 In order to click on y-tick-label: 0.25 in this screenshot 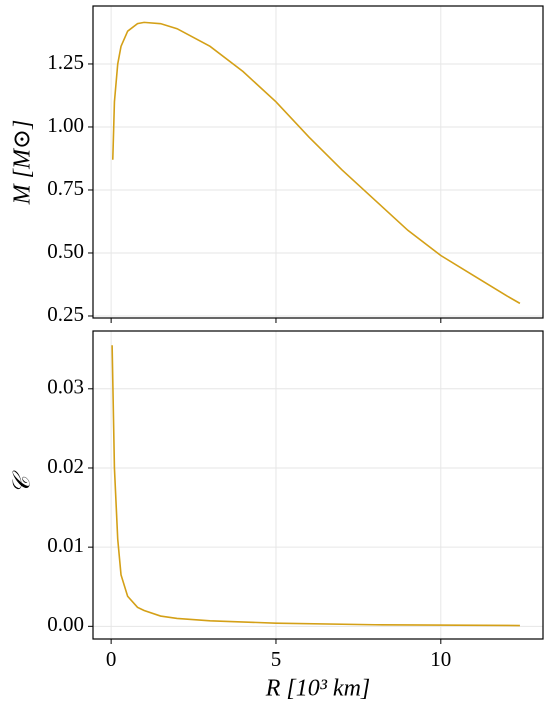, I will do `click(65, 314)`.